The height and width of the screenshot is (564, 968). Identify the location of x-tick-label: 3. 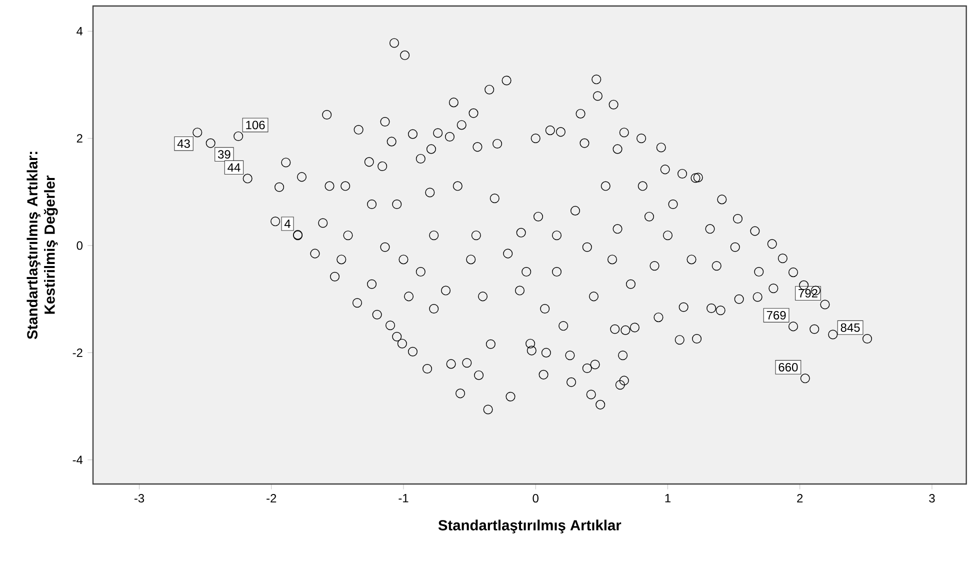
(932, 498).